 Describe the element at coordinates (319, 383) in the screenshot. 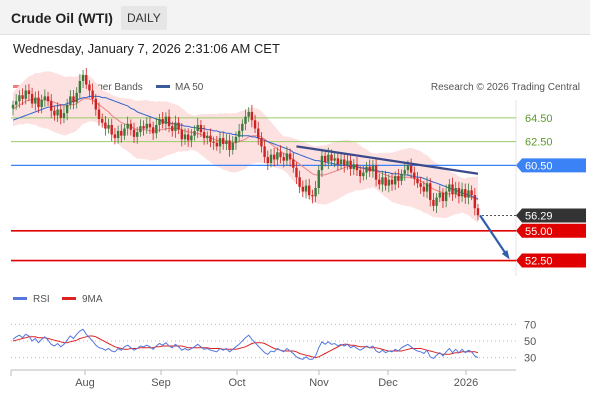

I see `x-tick-label-3: Nov` at that location.